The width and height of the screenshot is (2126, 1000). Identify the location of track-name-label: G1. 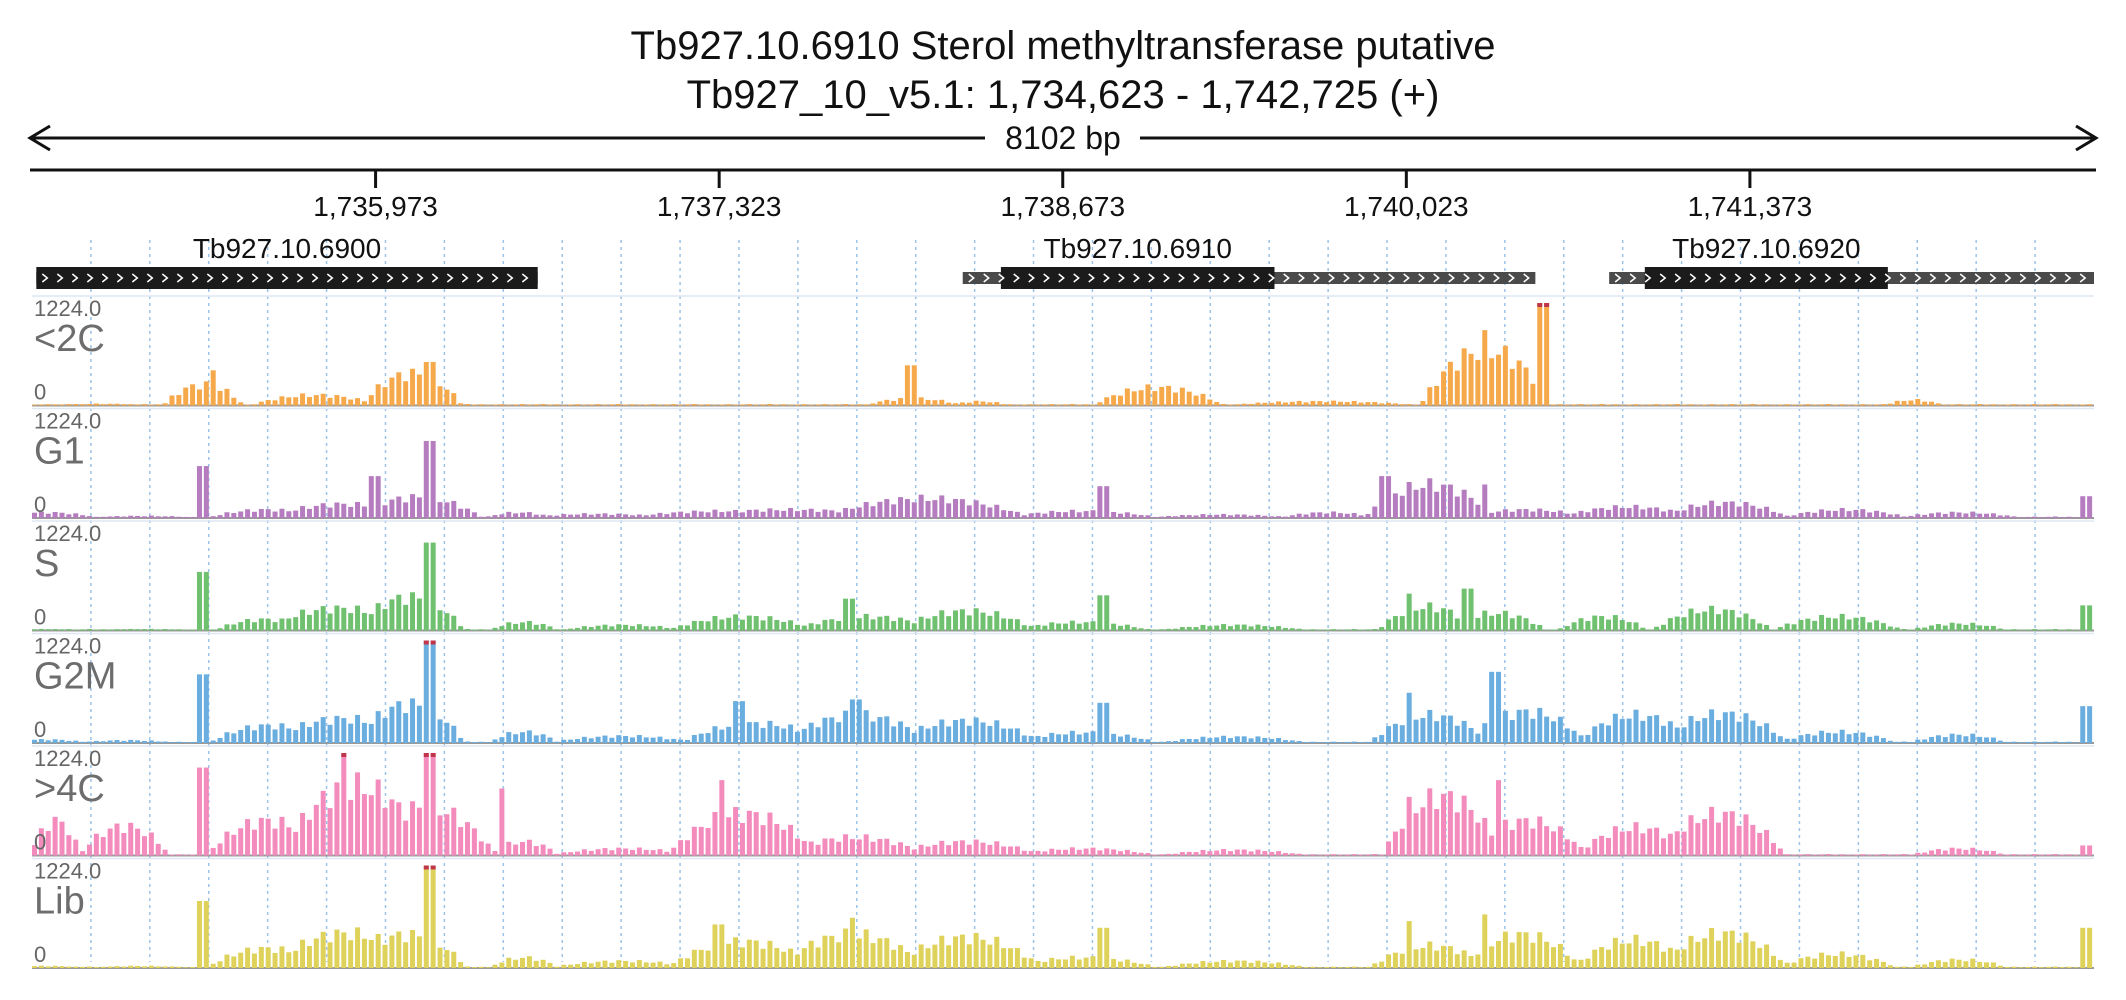
(59, 452).